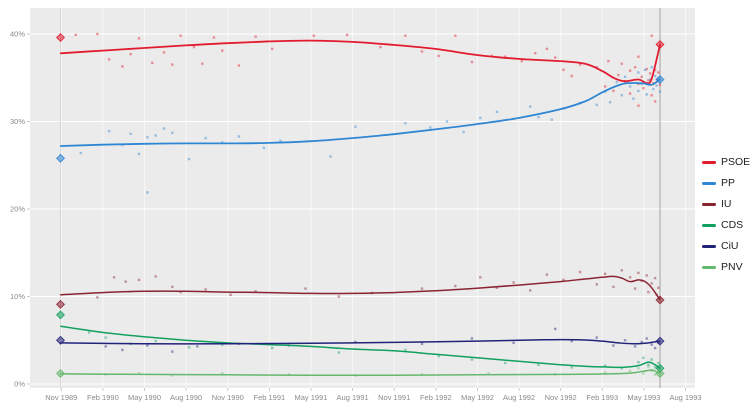 The width and height of the screenshot is (750, 417). I want to click on x-axis-label: Aug 1990, so click(186, 397).